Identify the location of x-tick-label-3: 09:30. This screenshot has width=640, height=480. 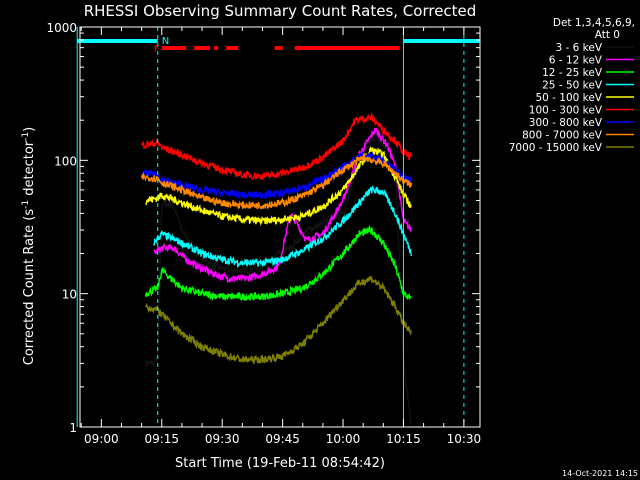
(222, 439).